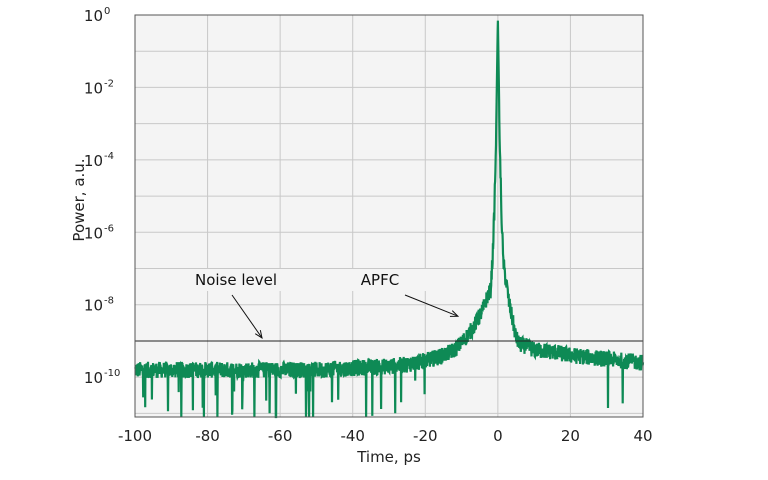  Describe the element at coordinates (322, 304) in the screenshot. I see `annotations: Noise level APFC` at that location.